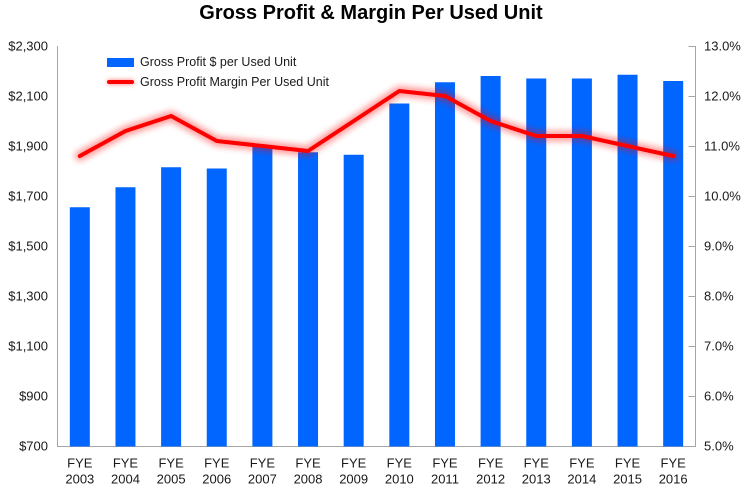  What do you see at coordinates (79, 327) in the screenshot?
I see `bar-fye-2003` at bounding box center [79, 327].